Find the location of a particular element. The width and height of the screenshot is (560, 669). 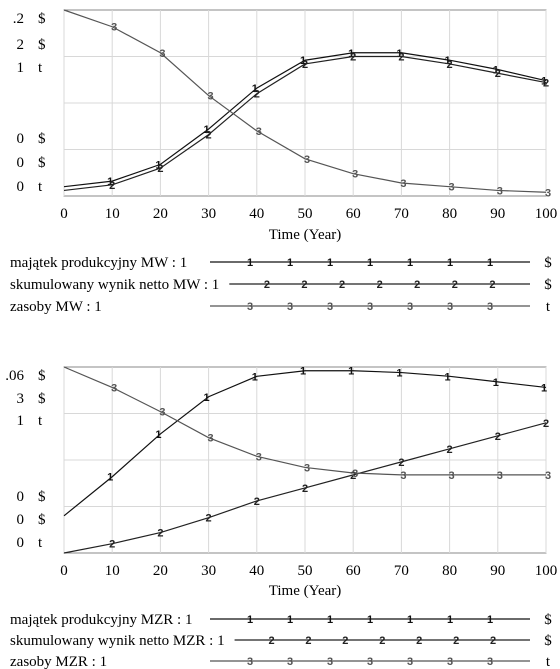

legend-label: skumulowany wynik netto MZR : 1 is located at coordinates (117, 641).